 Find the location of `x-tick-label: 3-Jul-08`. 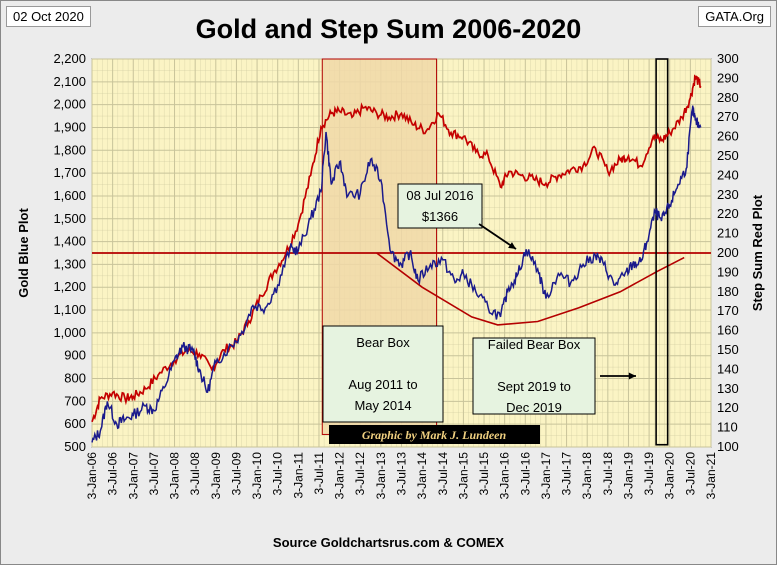

x-tick-label: 3-Jul-08 is located at coordinates (195, 474).